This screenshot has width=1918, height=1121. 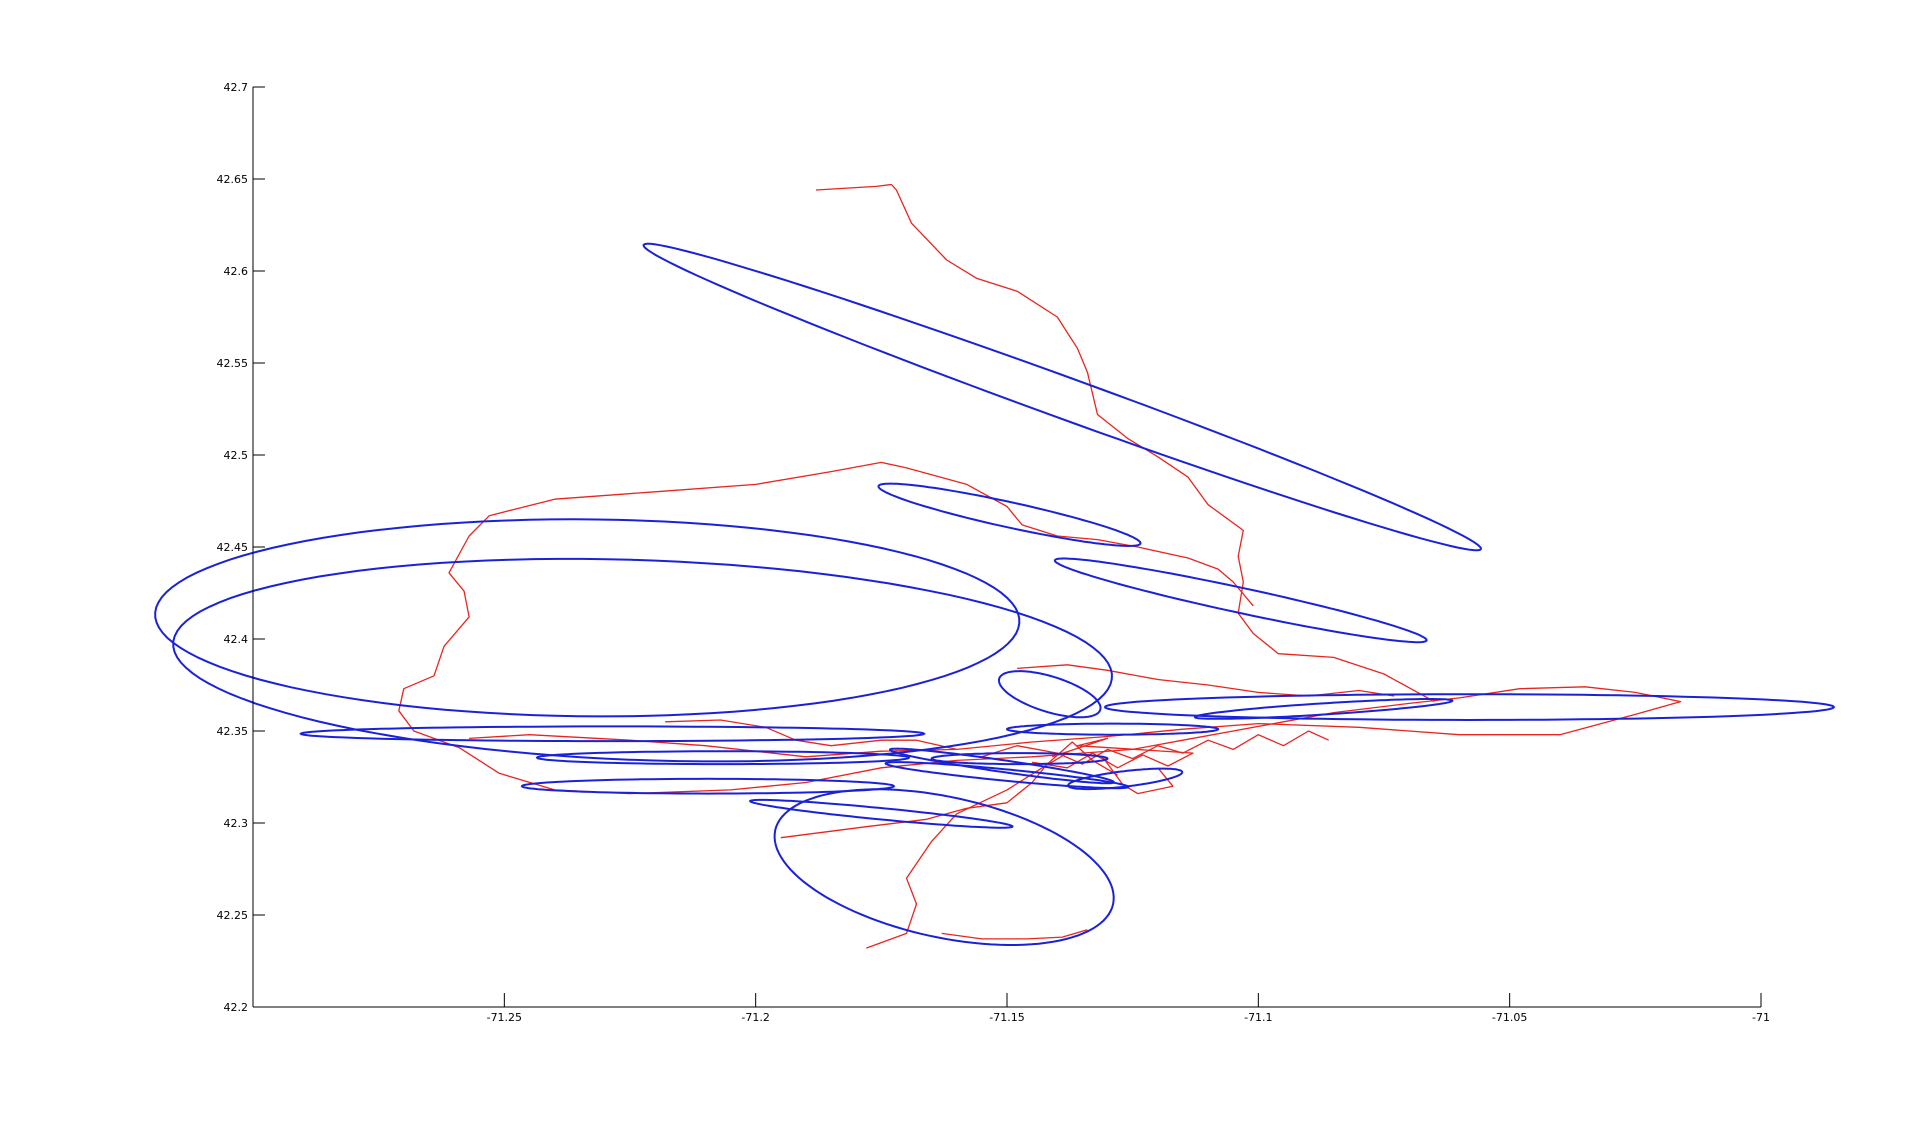 I want to click on y-tick-label-3: 42.35, so click(x=233, y=731).